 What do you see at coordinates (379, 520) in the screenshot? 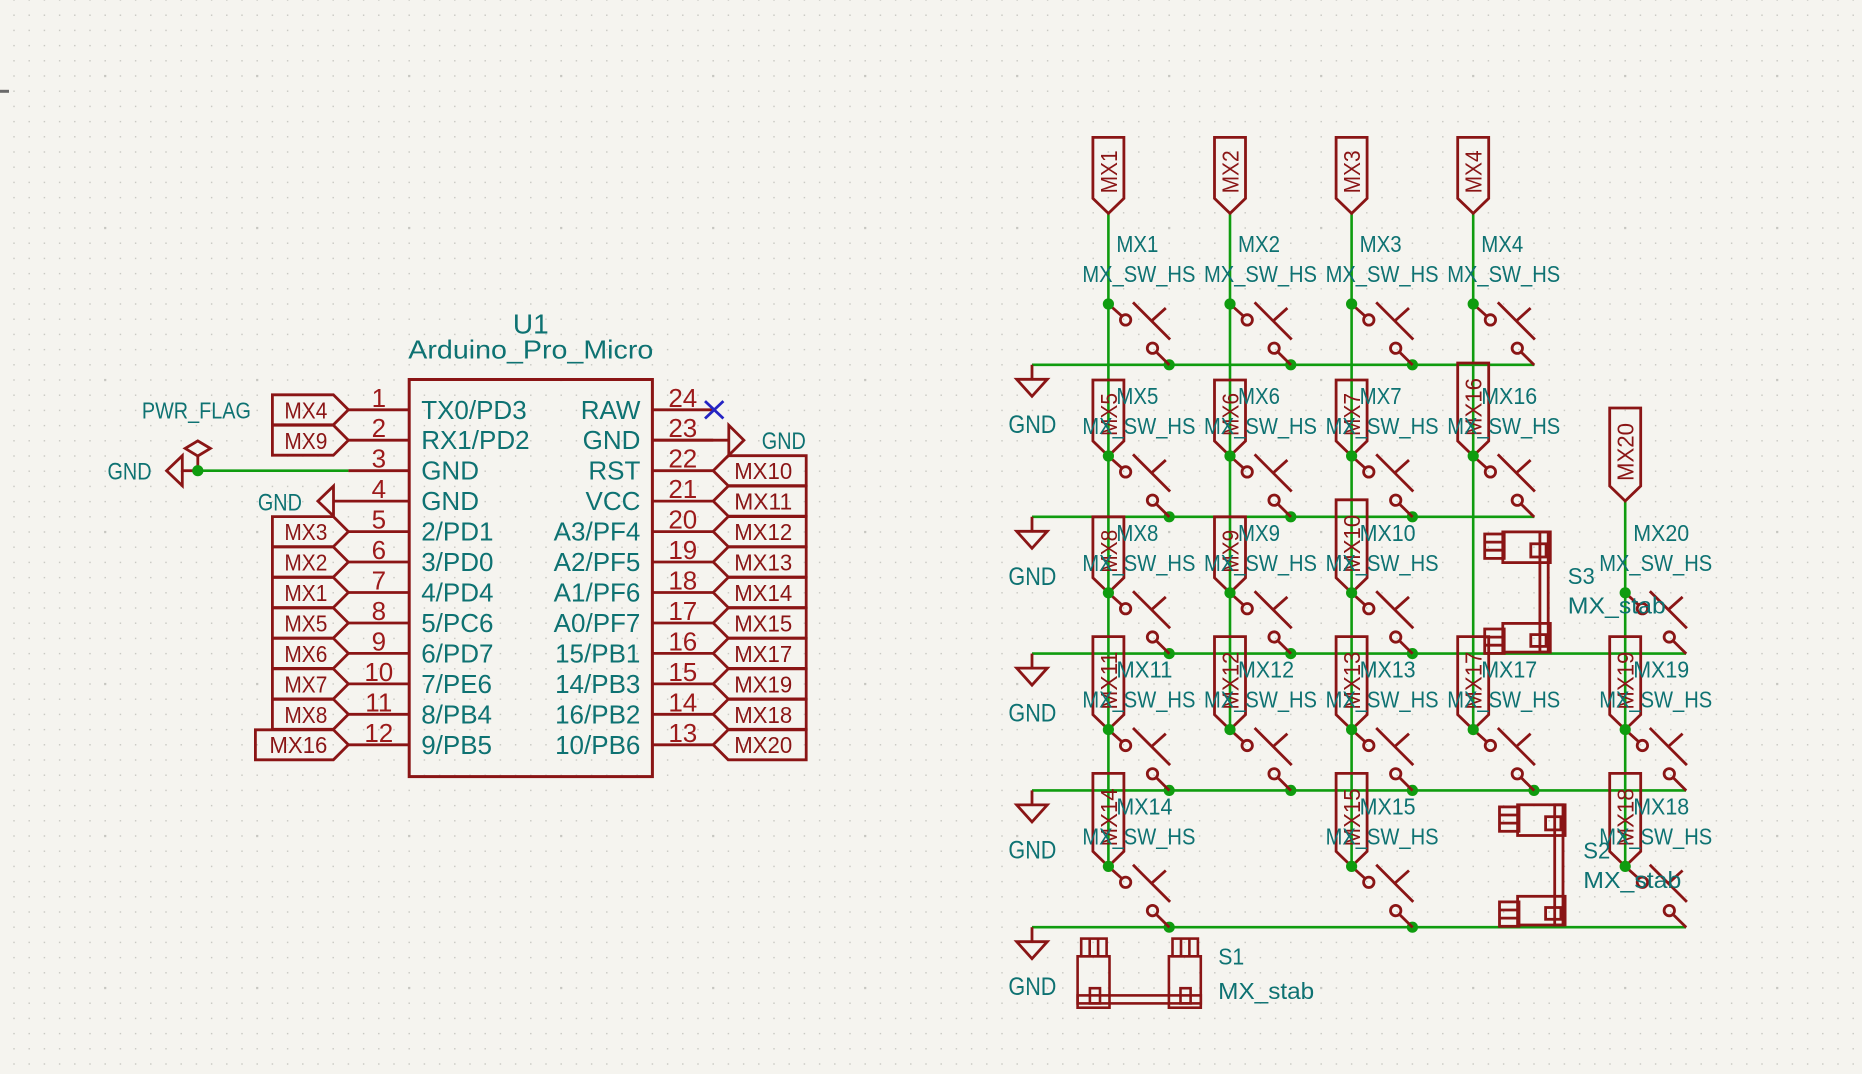
I see `svg-text: 5` at bounding box center [379, 520].